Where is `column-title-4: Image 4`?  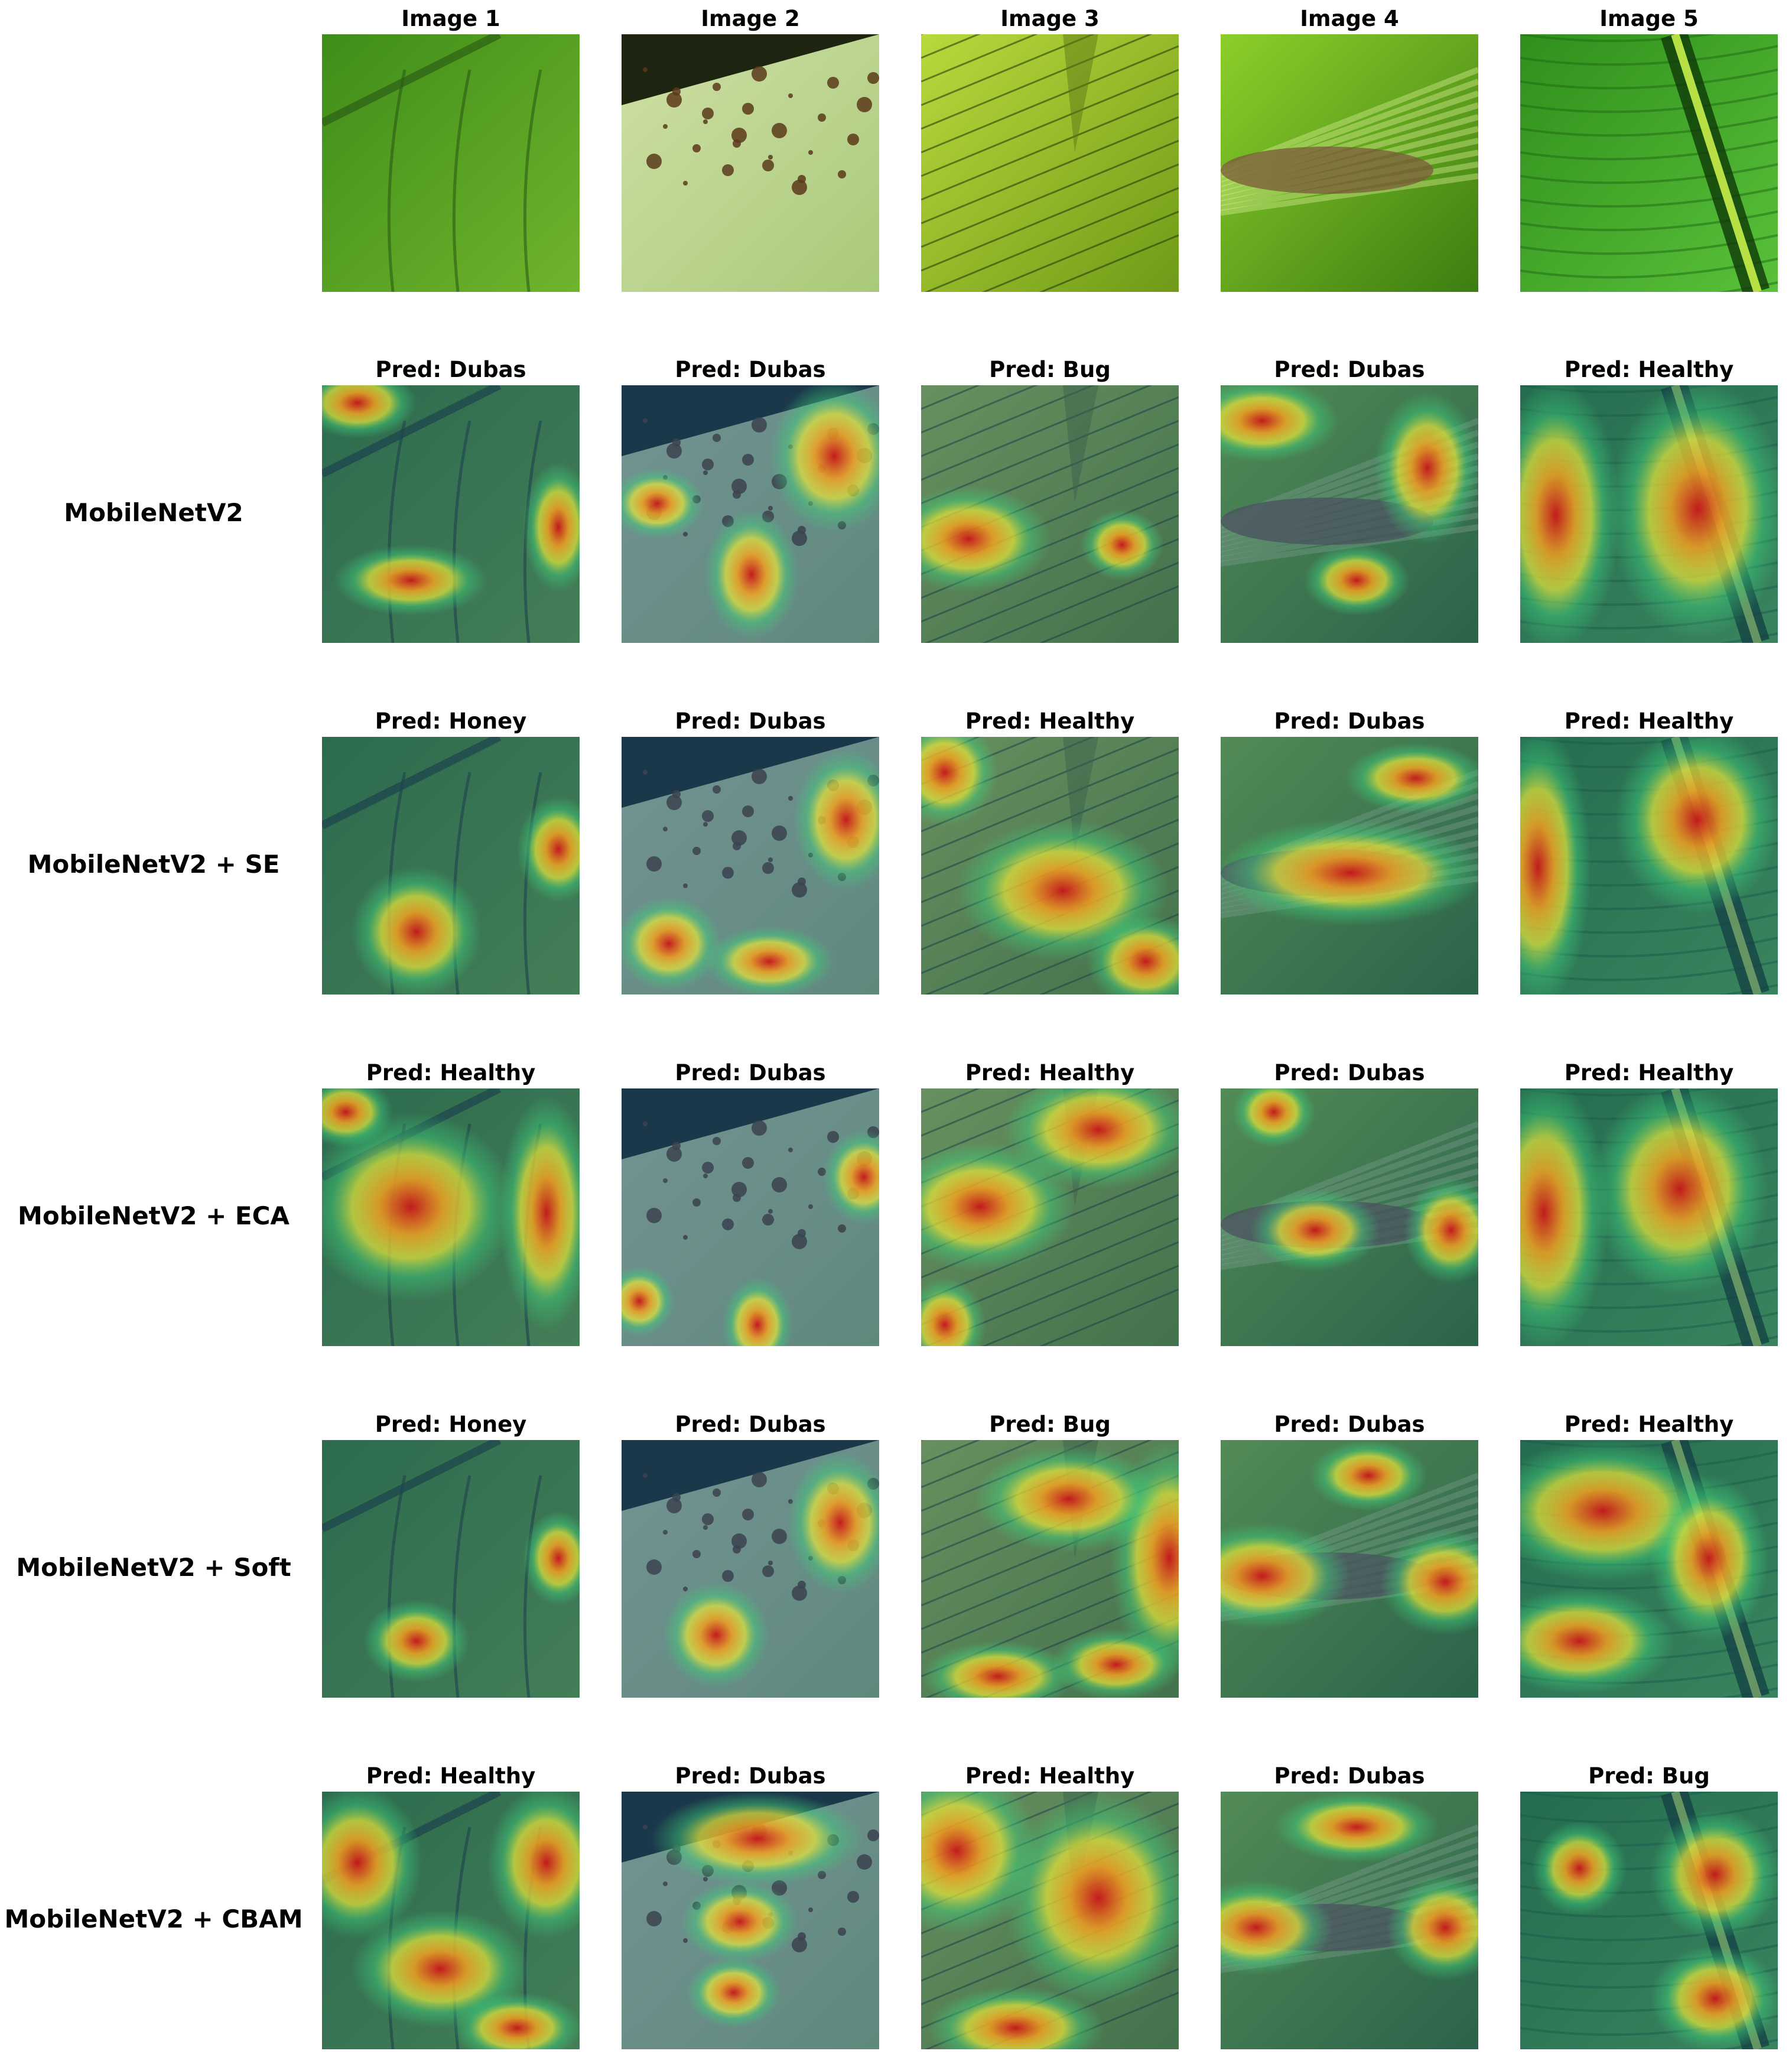 column-title-4: Image 4 is located at coordinates (1349, 18).